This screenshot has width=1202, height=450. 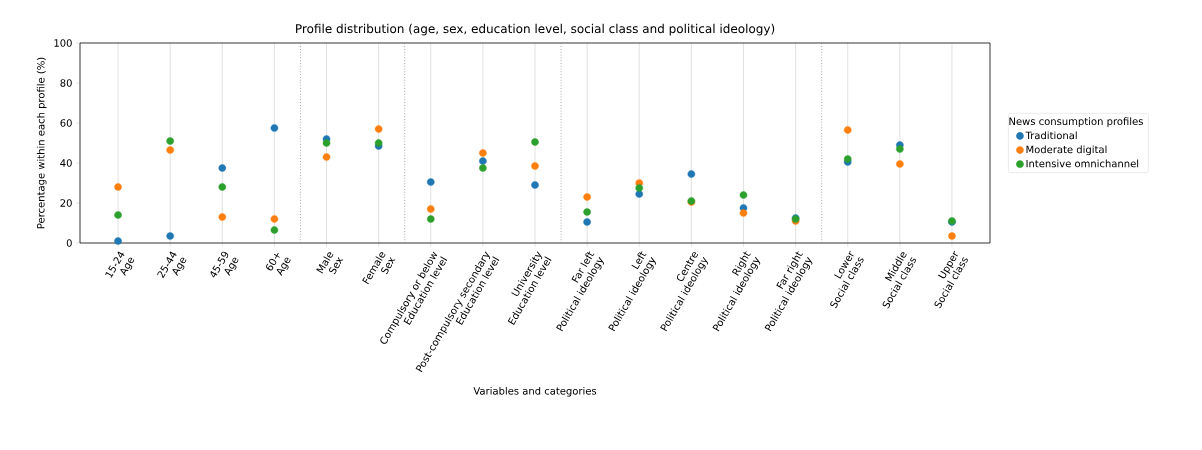 I want to click on legend-title: News consumption profiles, so click(x=1076, y=122).